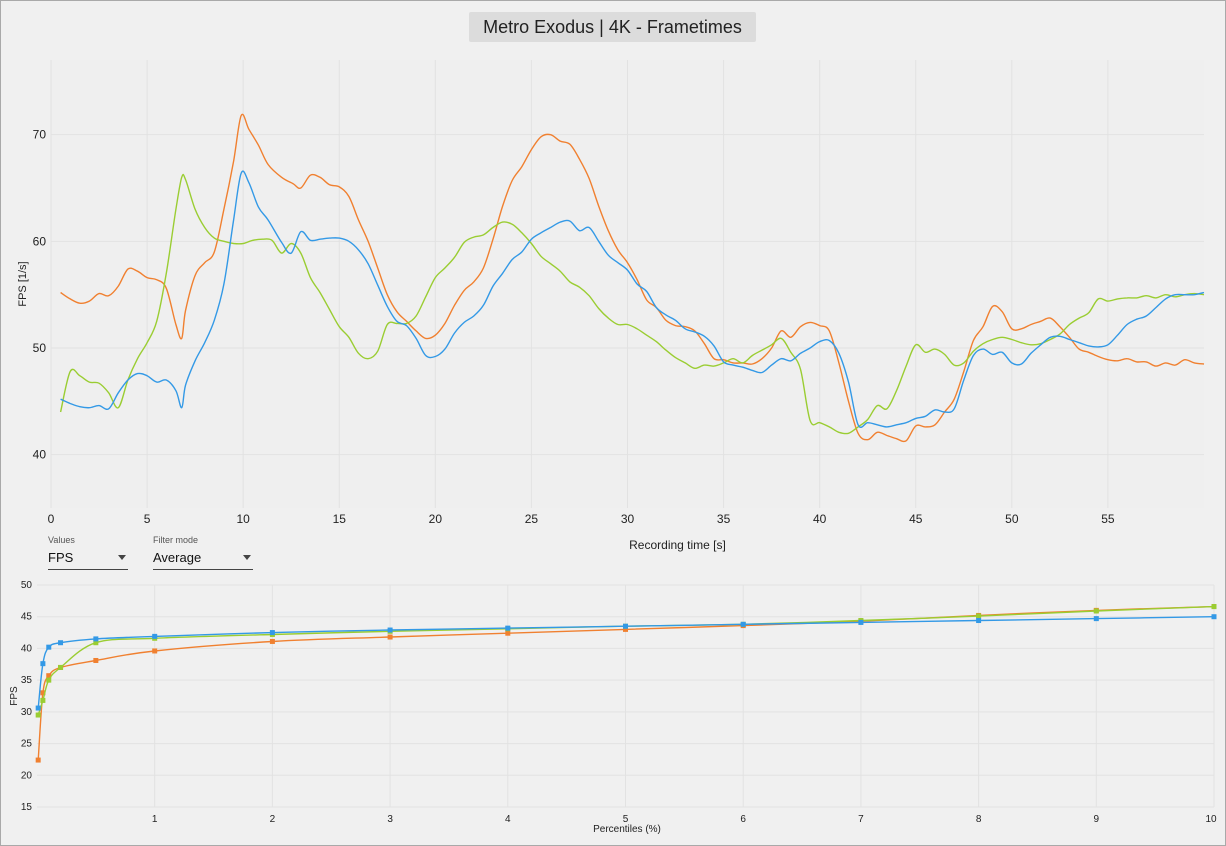 The image size is (1226, 846). Describe the element at coordinates (51, 519) in the screenshot. I see `x-tick-label: 0` at that location.